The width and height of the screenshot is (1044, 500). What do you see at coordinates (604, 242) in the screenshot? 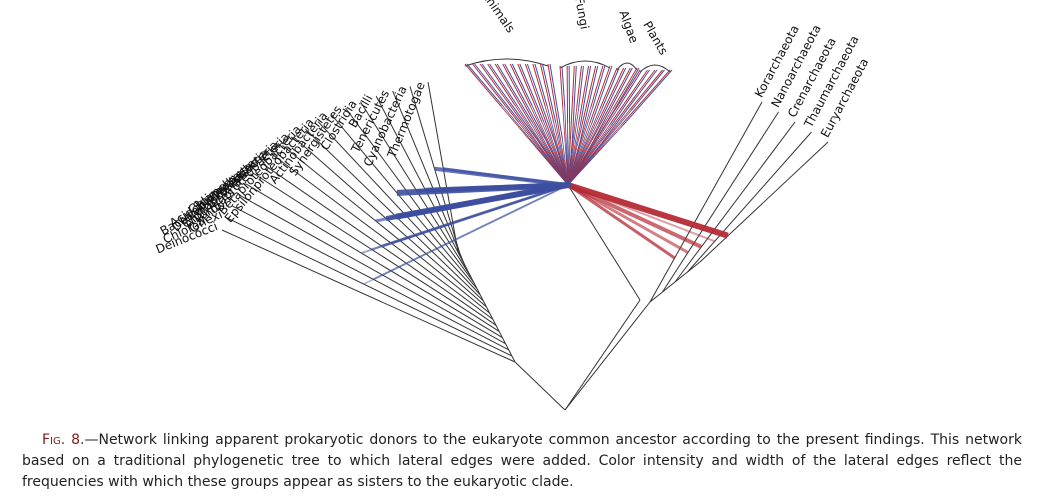
I see `eukaryote-stem` at bounding box center [604, 242].